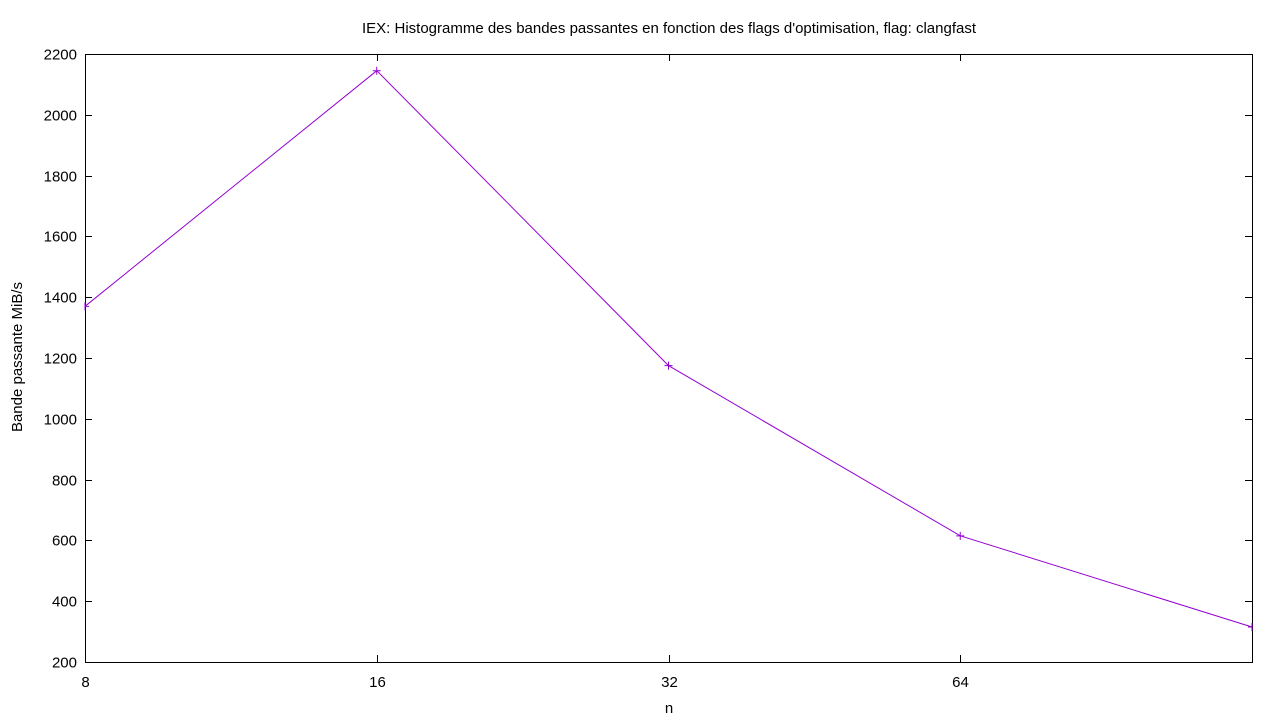 The width and height of the screenshot is (1280, 720). Describe the element at coordinates (60, 55) in the screenshot. I see `y-tick-label: 2200` at that location.